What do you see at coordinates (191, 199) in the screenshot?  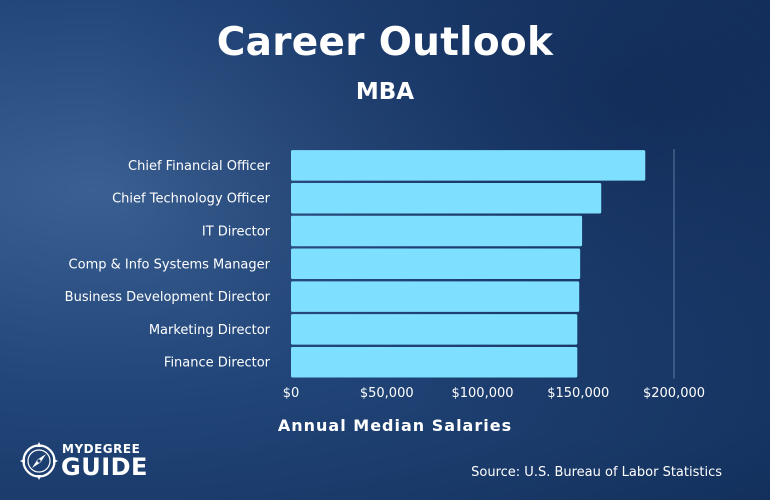 I see `y-tick-label: Chief Technology Officer` at bounding box center [191, 199].